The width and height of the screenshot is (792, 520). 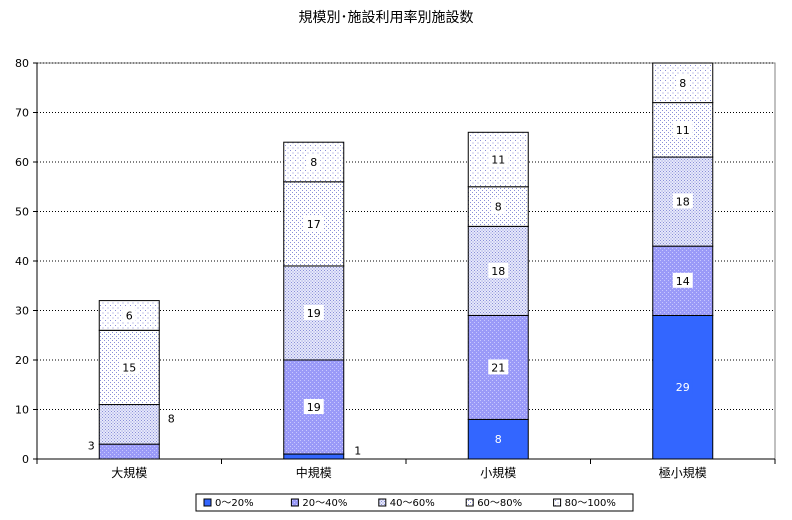 I want to click on legend-box, so click(x=414, y=502).